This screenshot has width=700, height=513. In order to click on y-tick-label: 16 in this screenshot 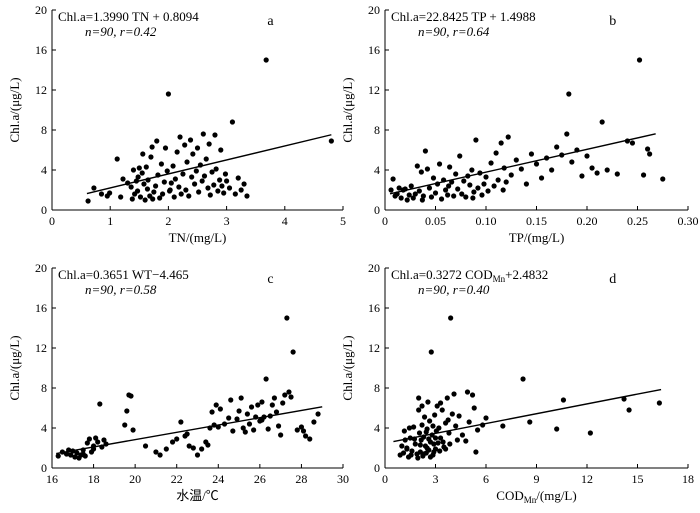, I will do `click(374, 308)`.